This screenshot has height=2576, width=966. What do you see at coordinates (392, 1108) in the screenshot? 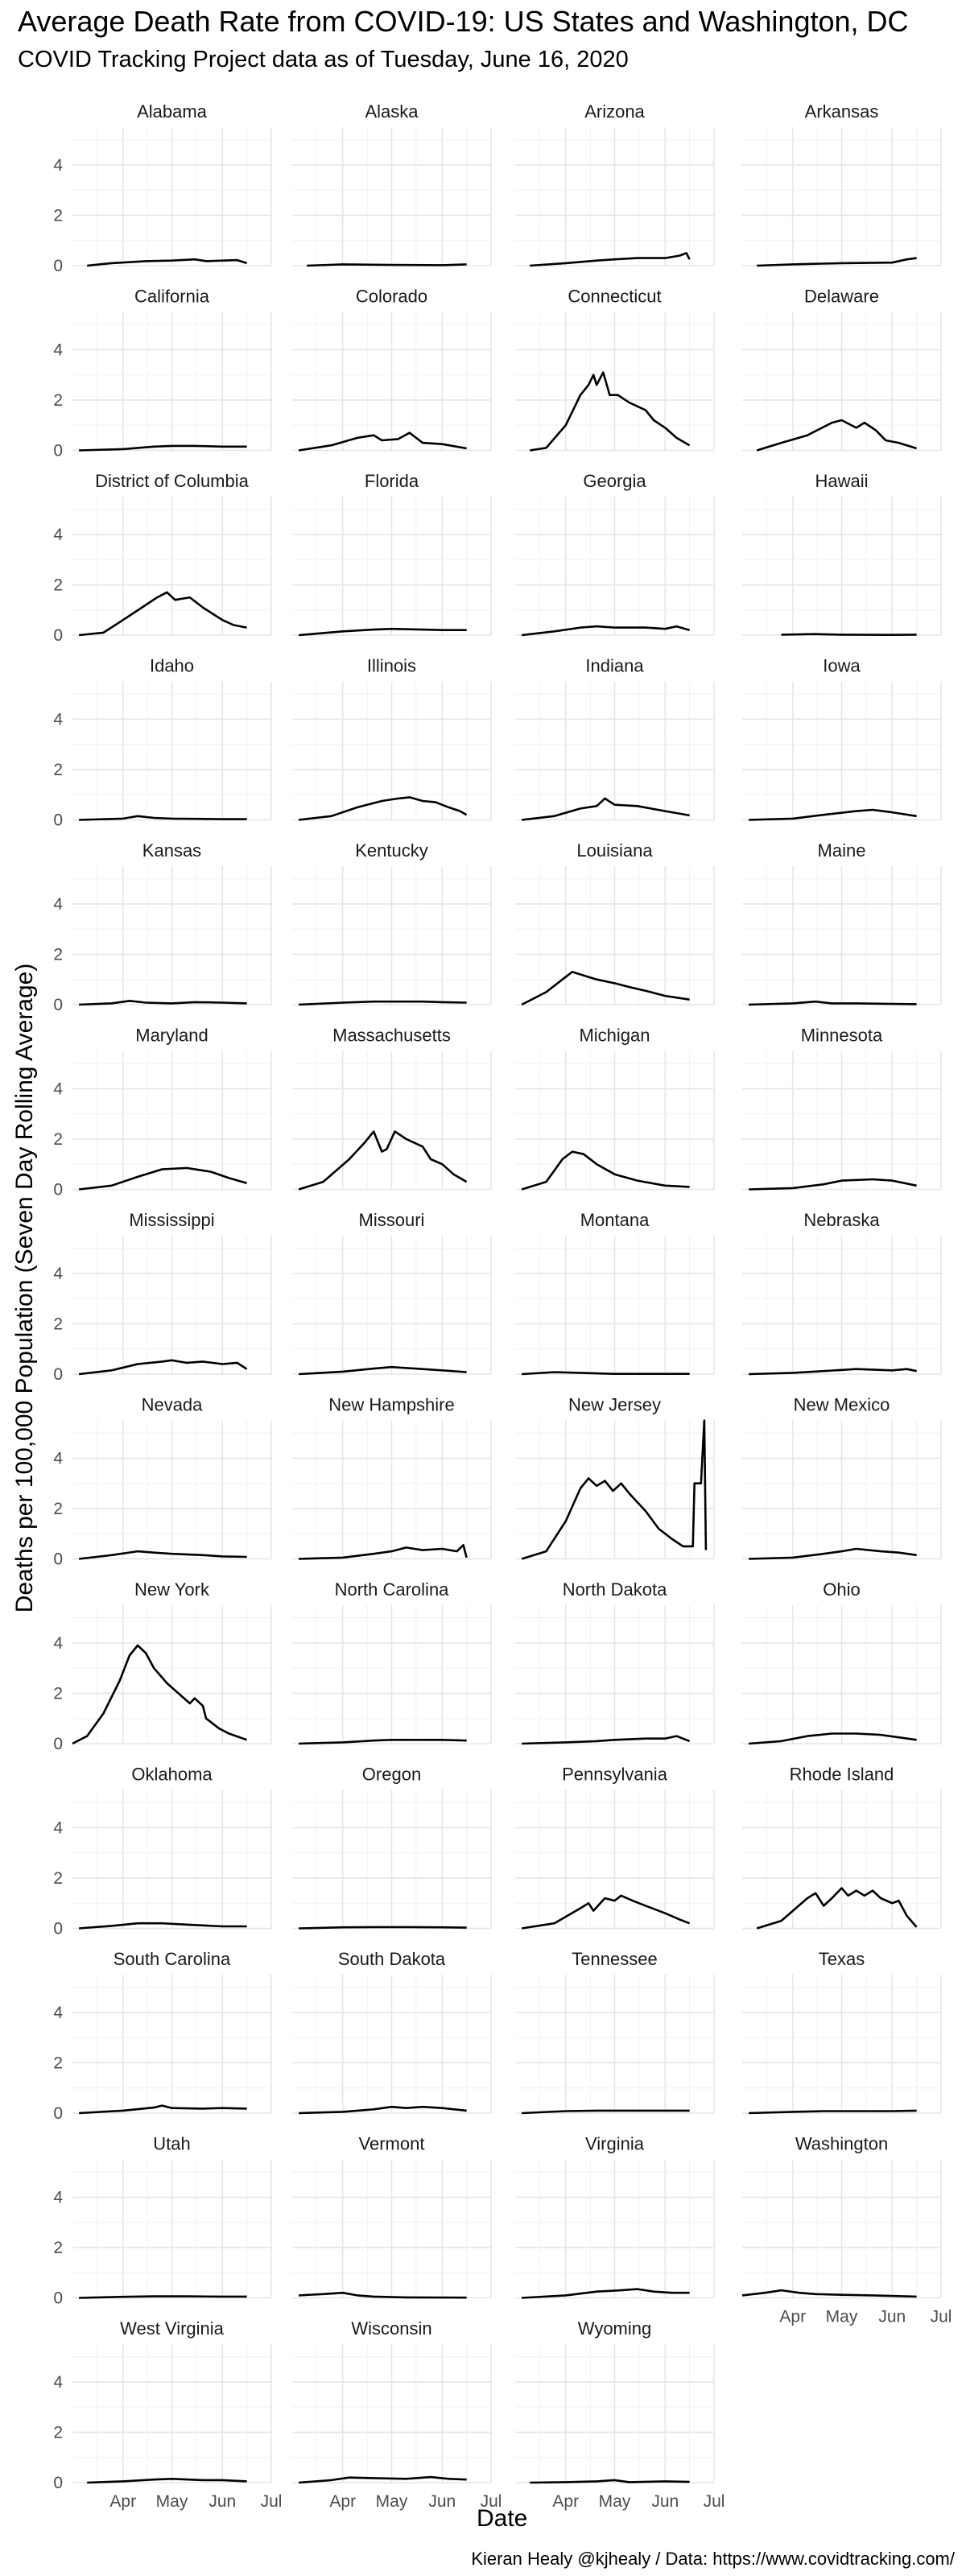
I see `facet-panel: Massachusetts` at bounding box center [392, 1108].